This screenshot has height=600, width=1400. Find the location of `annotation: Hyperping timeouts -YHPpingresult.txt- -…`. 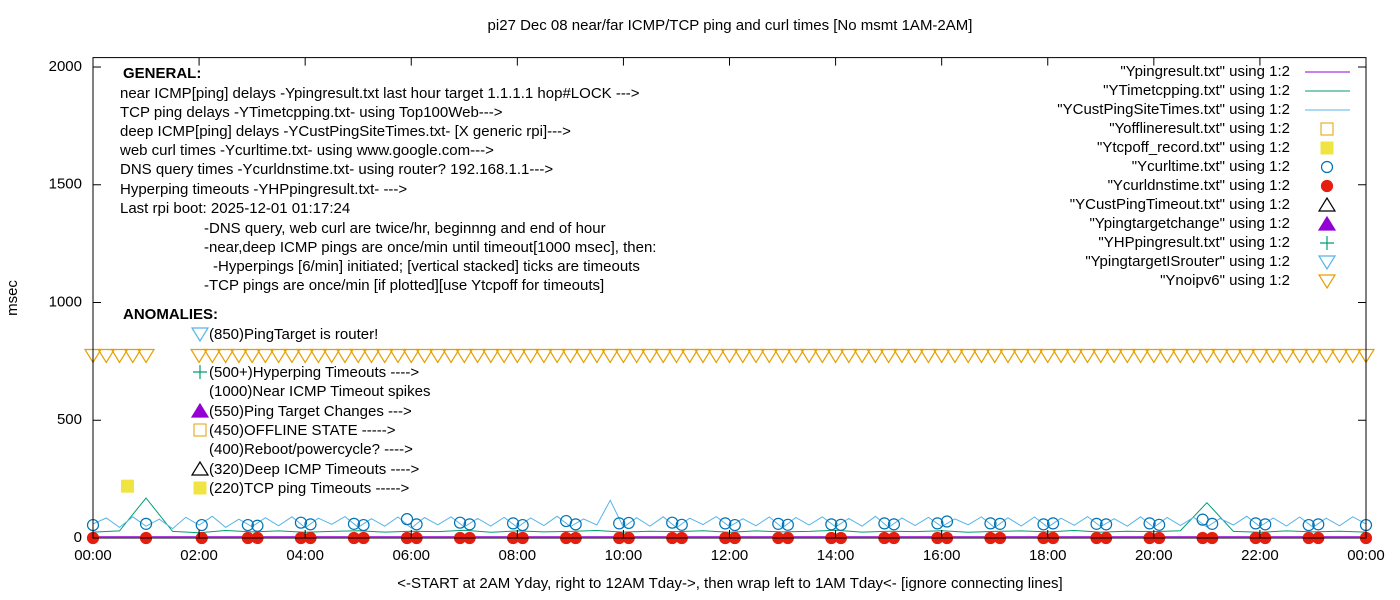

annotation: Hyperping timeouts -YHPpingresult.txt- -… is located at coordinates (263, 189).